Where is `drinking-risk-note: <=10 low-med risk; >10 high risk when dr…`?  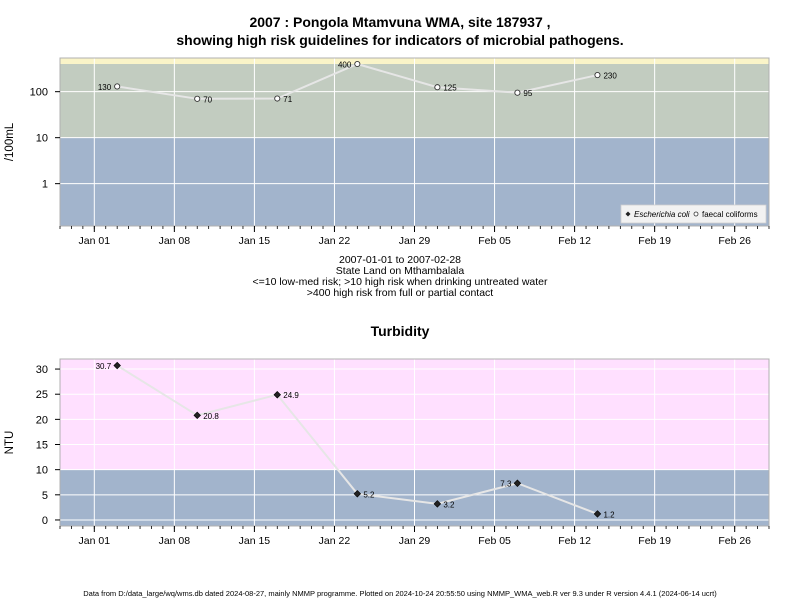 drinking-risk-note: <=10 low-med risk; >10 high risk when dr… is located at coordinates (400, 282).